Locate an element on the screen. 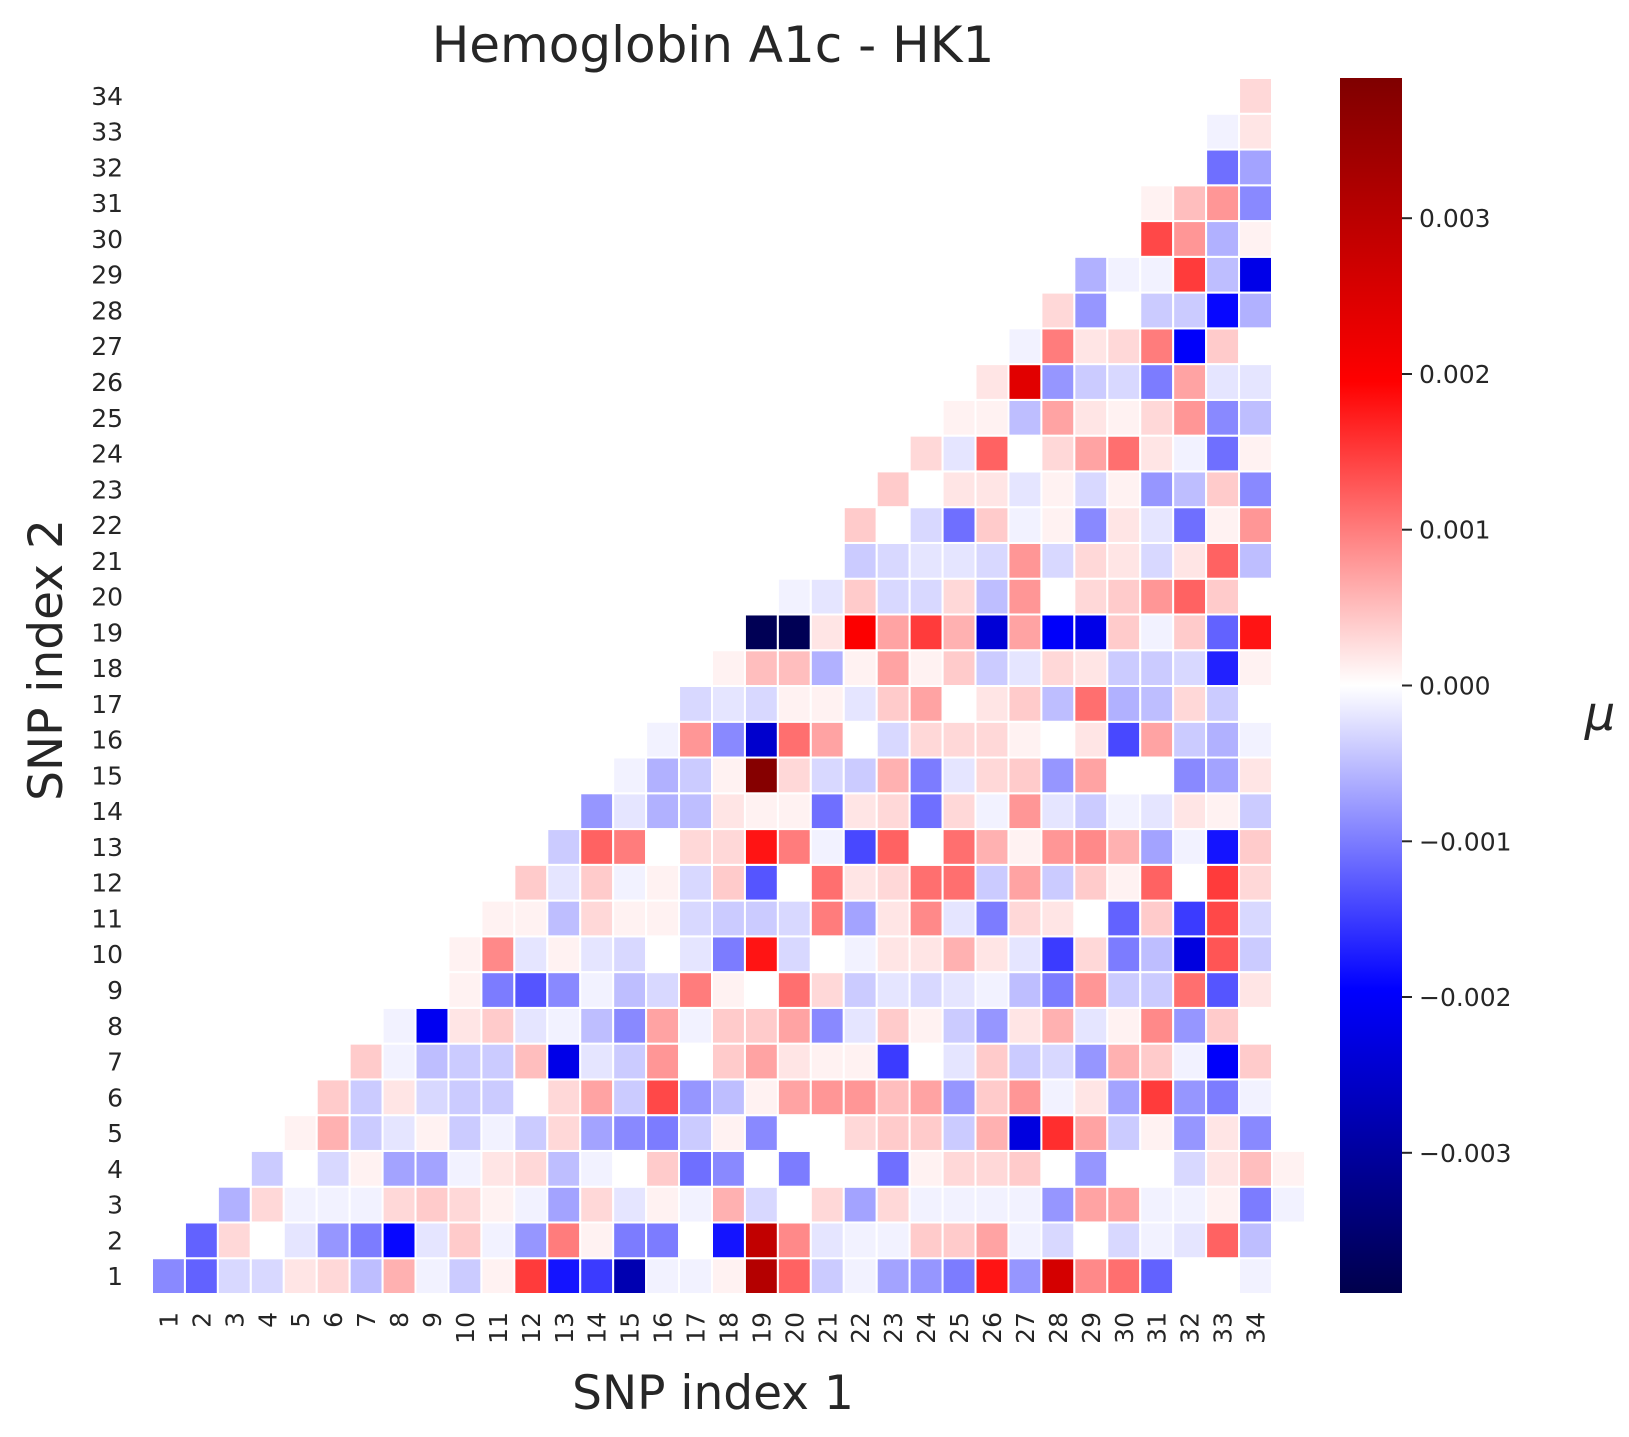 The height and width of the screenshot is (1437, 1629). y-tick-label: 24 is located at coordinates (107, 454).